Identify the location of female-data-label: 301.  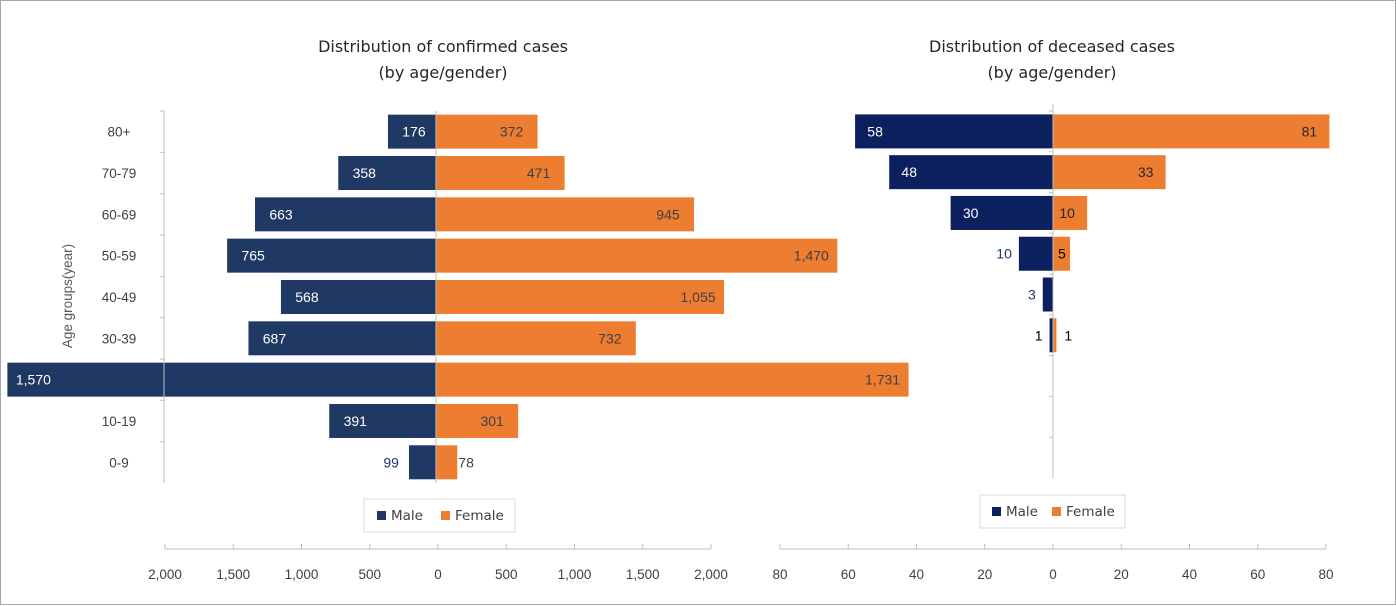
(492, 421).